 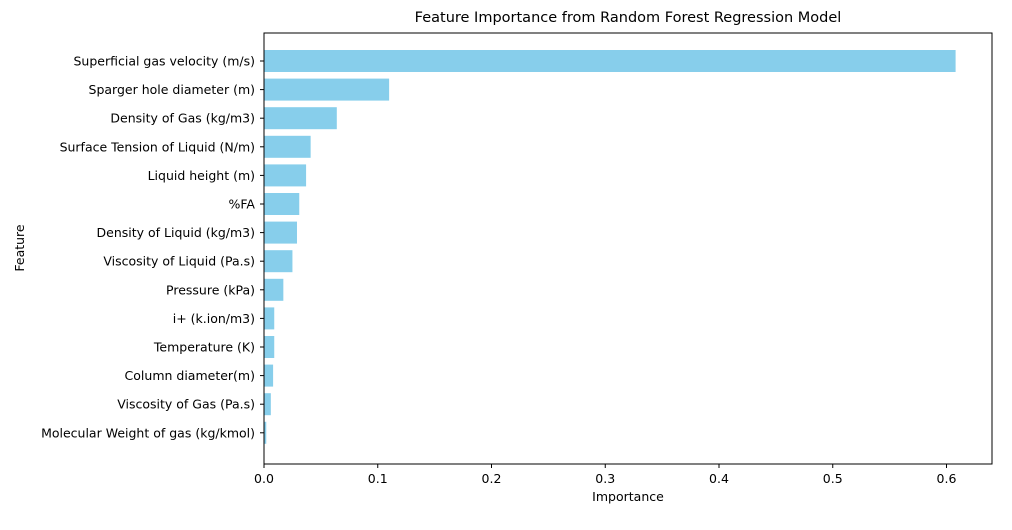 What do you see at coordinates (179, 261) in the screenshot?
I see `y-tick-label: Viscosity of Liquid (Pa.s)` at bounding box center [179, 261].